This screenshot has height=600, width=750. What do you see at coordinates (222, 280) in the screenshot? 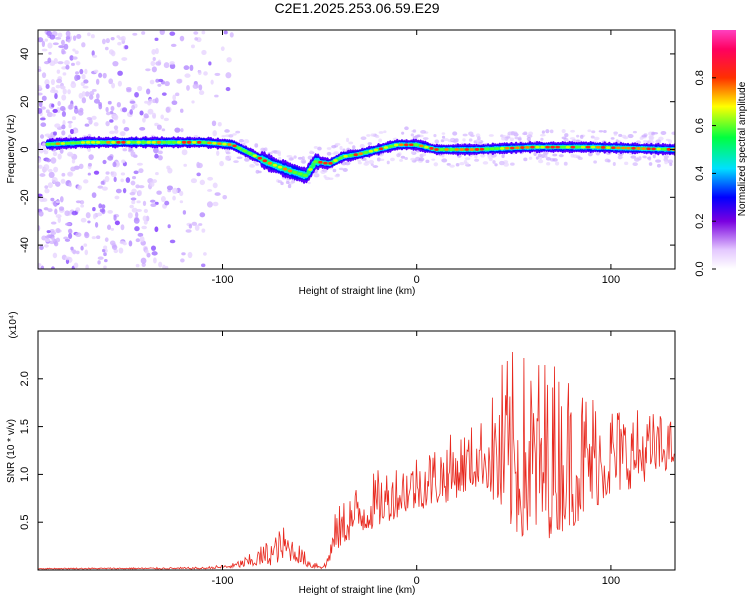
I see `x-tick-label: -100` at bounding box center [222, 280].